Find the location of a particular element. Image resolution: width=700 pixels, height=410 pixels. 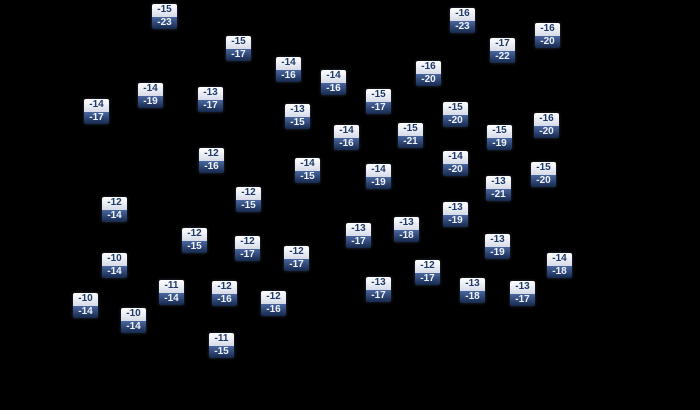

station-bottom-value: -21 is located at coordinates (410, 141).